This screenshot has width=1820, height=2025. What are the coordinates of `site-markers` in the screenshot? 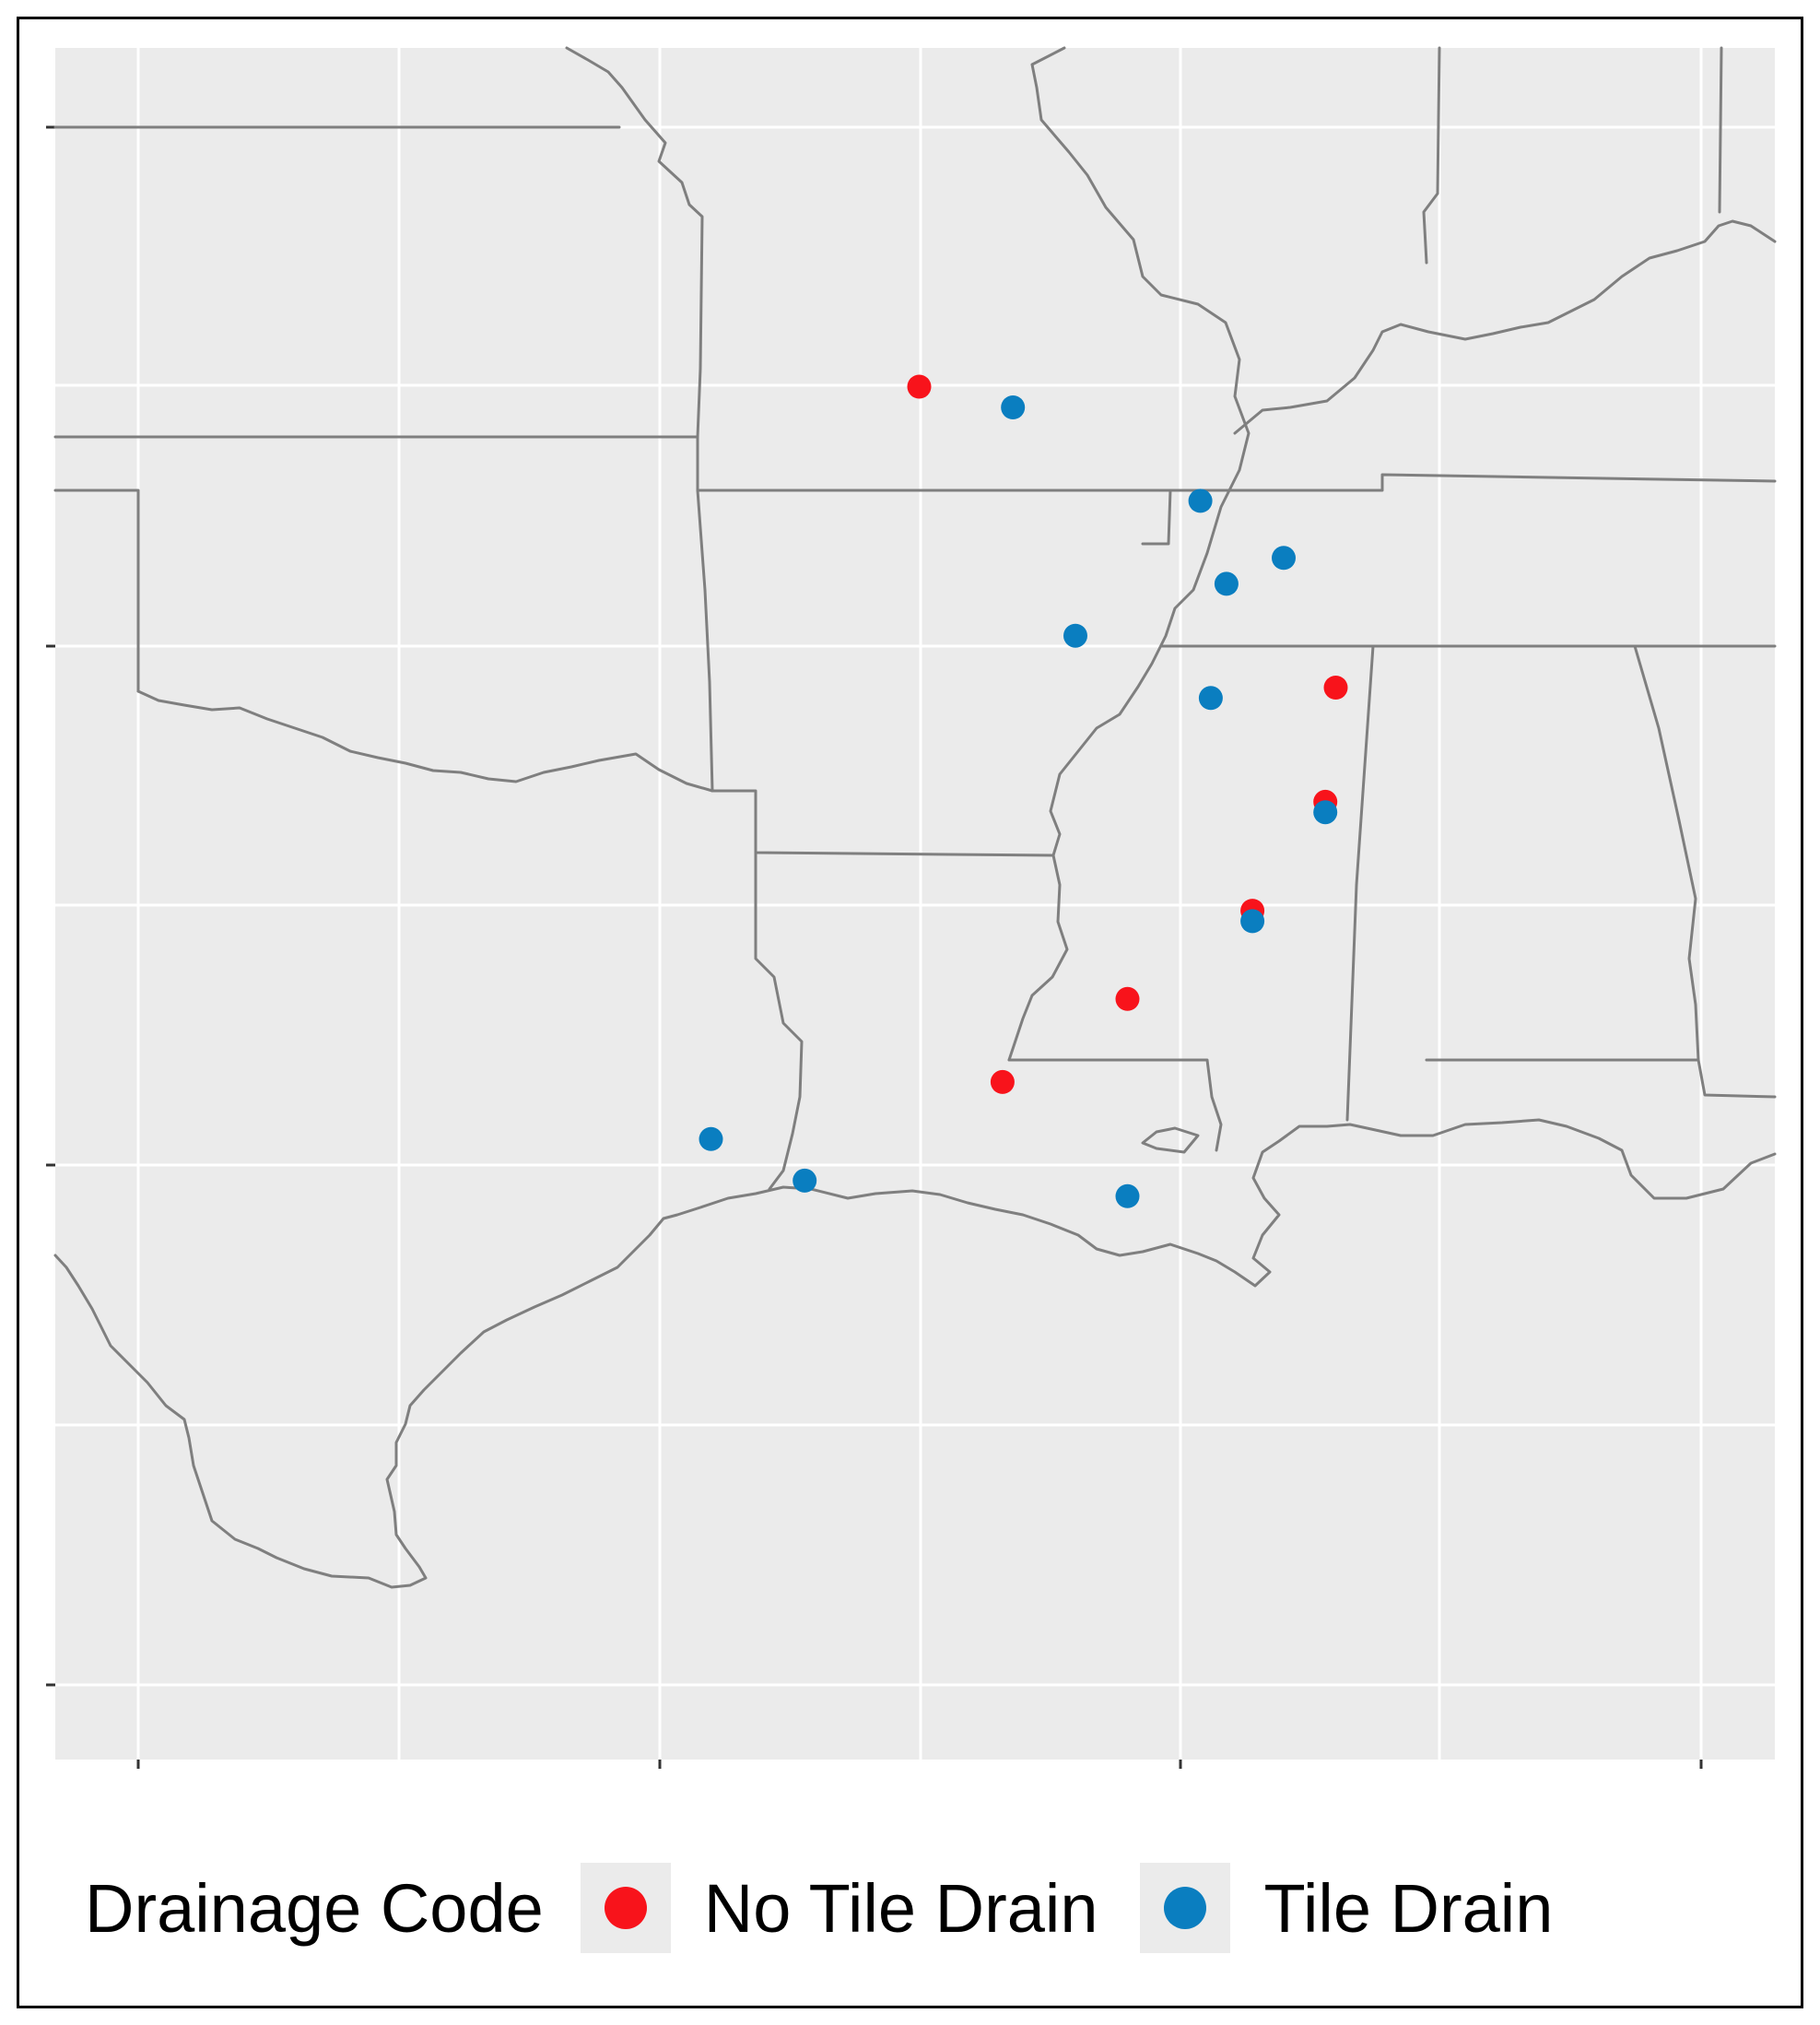 It's located at (1023, 791).